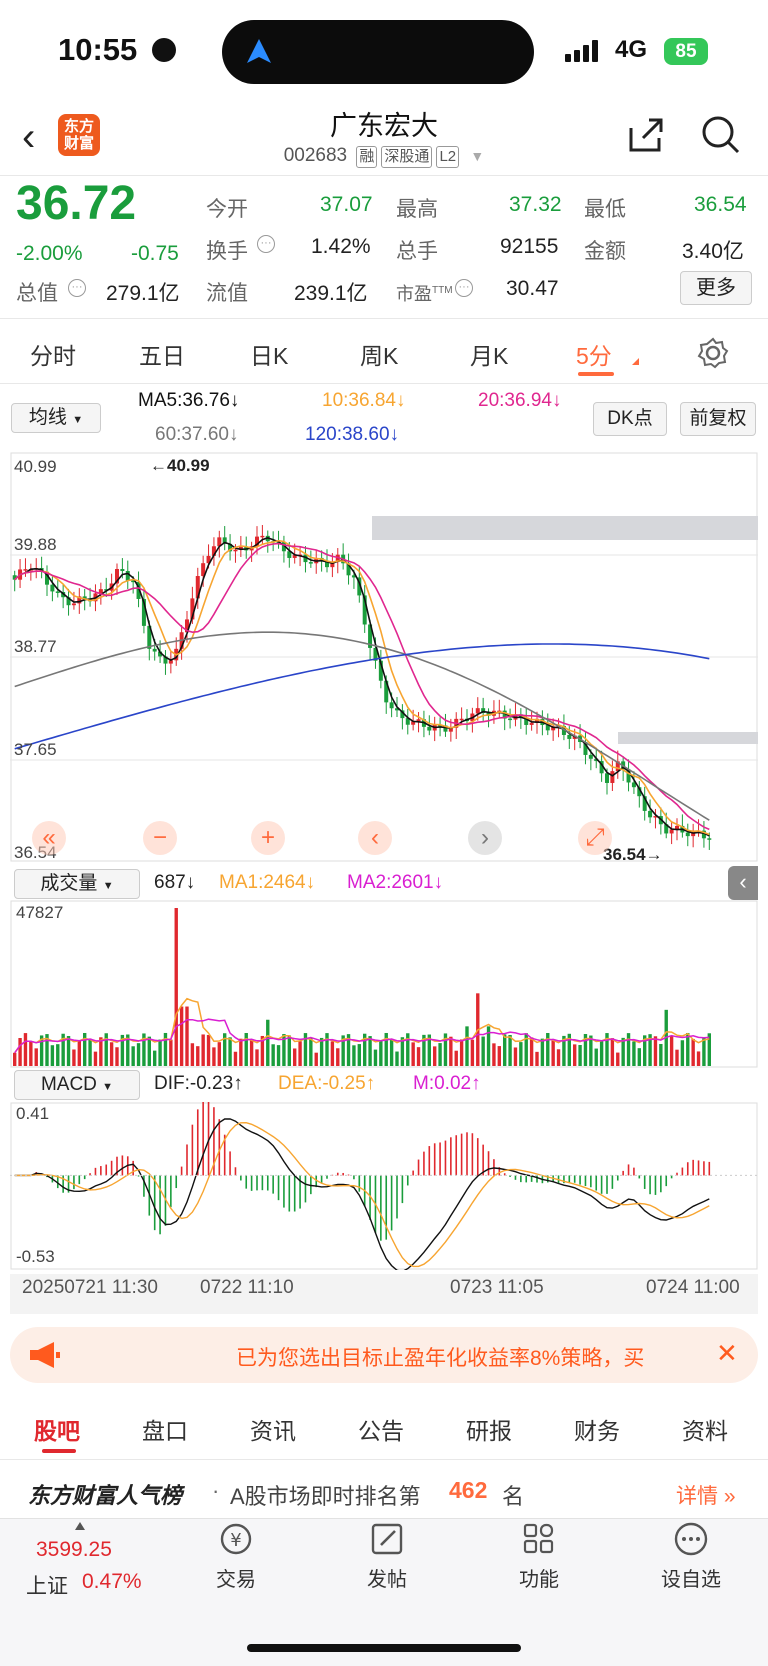  I want to click on price-tick-2: 39.88, so click(35, 544).